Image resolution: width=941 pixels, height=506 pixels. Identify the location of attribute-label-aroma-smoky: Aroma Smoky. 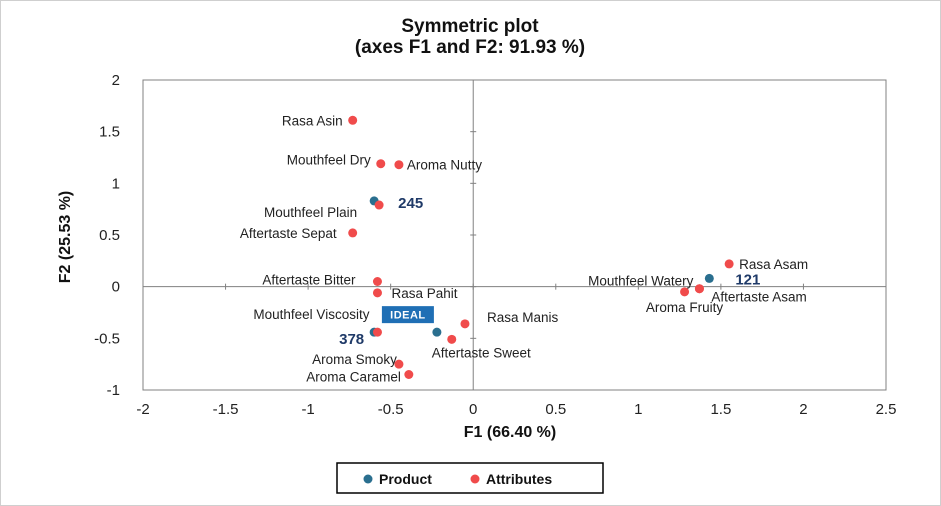
(354, 359).